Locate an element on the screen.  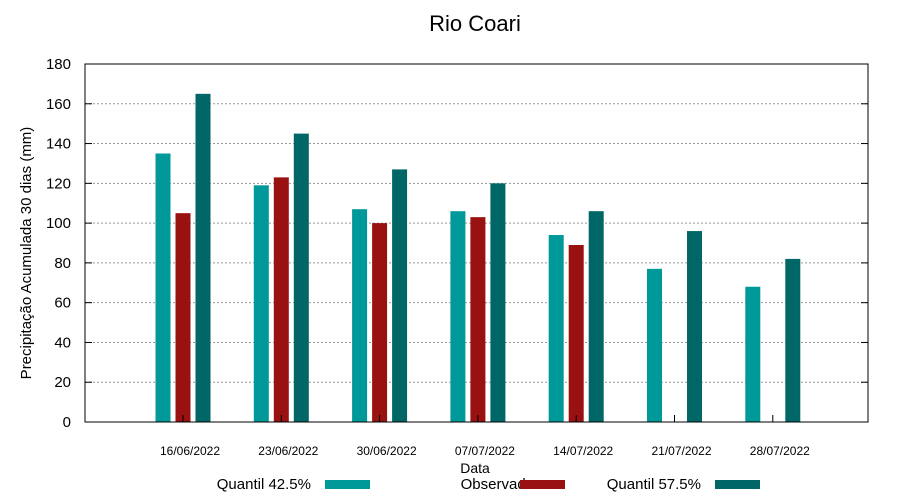
x-tick-label: 30/06/2022 is located at coordinates (387, 451).